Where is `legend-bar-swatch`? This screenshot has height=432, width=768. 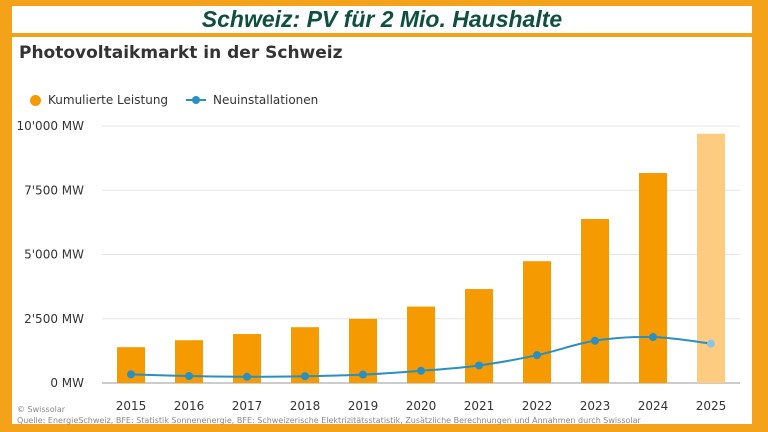
legend-bar-swatch is located at coordinates (35, 100).